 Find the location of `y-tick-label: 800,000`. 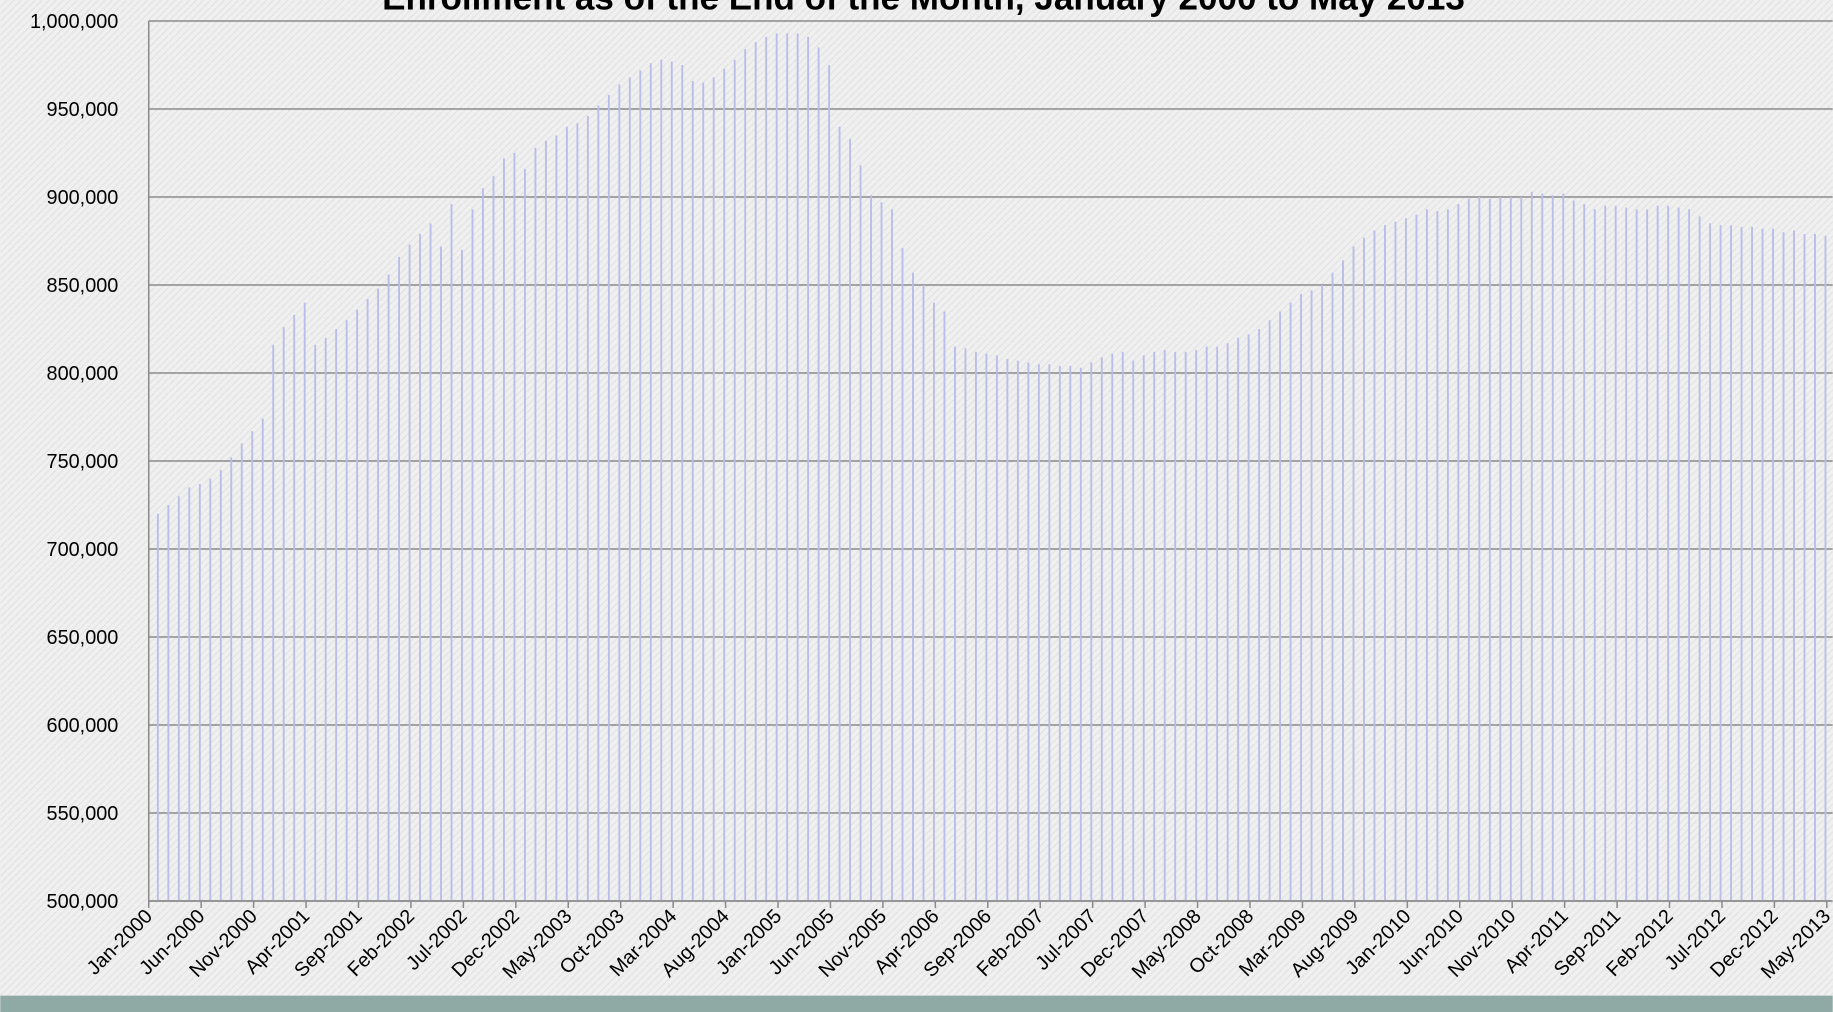

y-tick-label: 800,000 is located at coordinates (83, 374).